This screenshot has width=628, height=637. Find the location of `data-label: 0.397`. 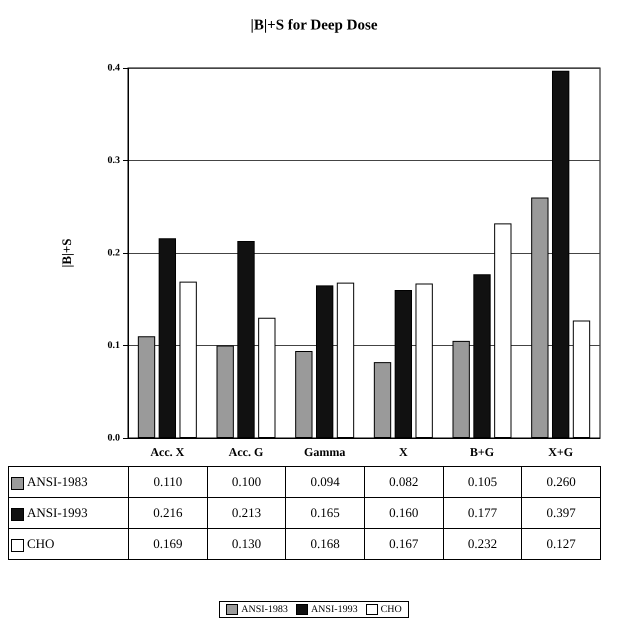

data-label: 0.397 is located at coordinates (561, 513).